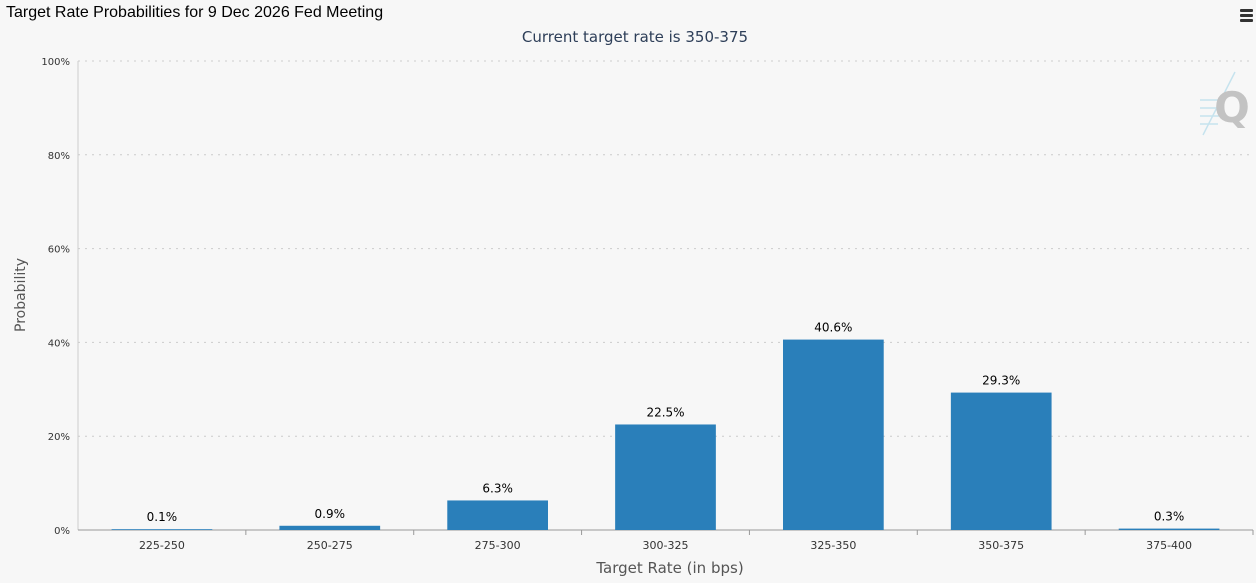  What do you see at coordinates (21, 295) in the screenshot?
I see `y-axis-label: Probability` at bounding box center [21, 295].